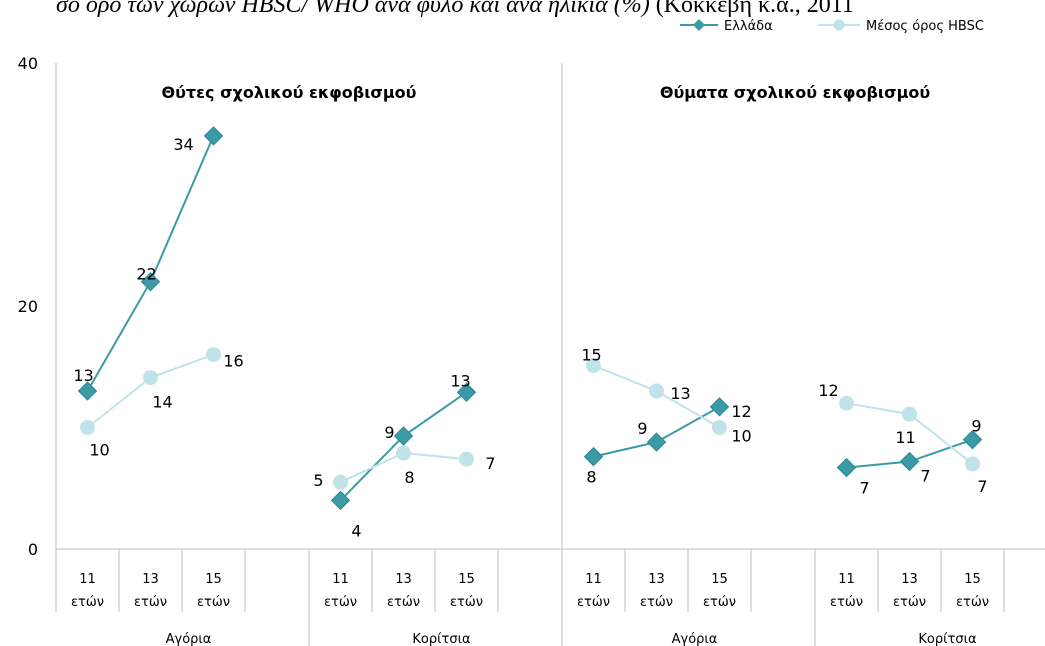  What do you see at coordinates (591, 355) in the screenshot?
I see `hbsc-average-data-label: 15` at bounding box center [591, 355].